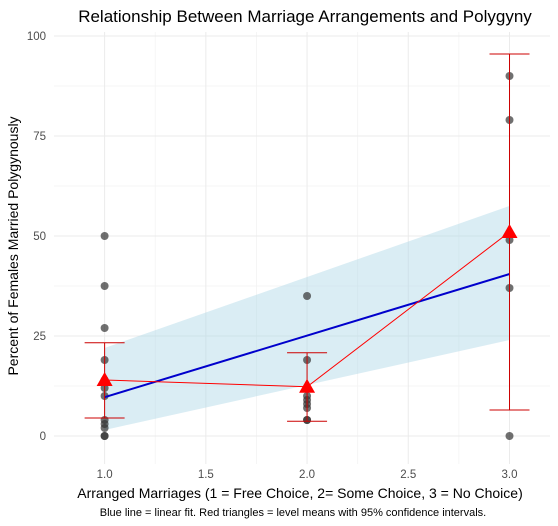 Image resolution: width=558 pixels, height=526 pixels. Describe the element at coordinates (307, 475) in the screenshot. I see `x-tick-label: 2.0` at that location.